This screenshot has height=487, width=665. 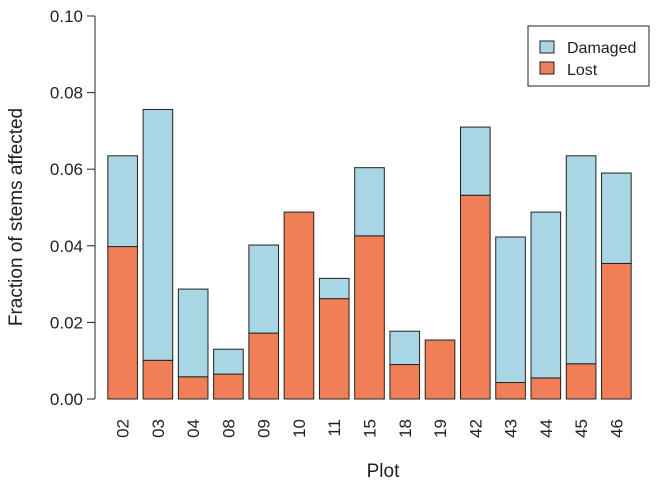 What do you see at coordinates (66, 322) in the screenshot?
I see `y-tick-label: 0.02` at bounding box center [66, 322].